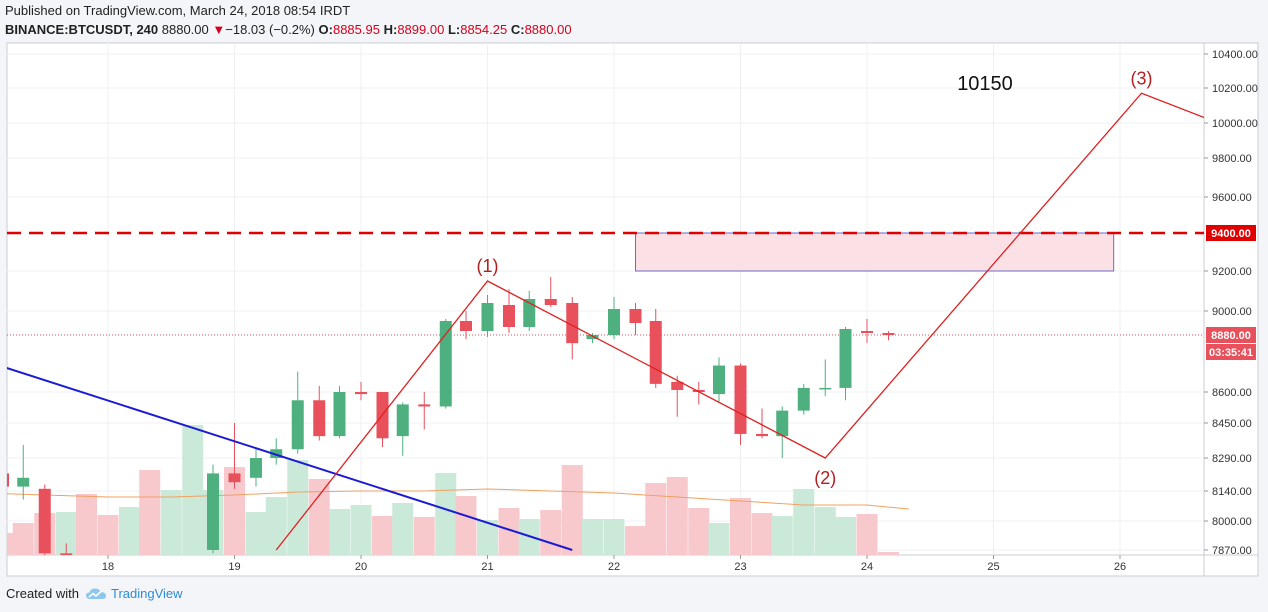 The width and height of the screenshot is (1268, 612). What do you see at coordinates (1235, 124) in the screenshot?
I see `y-tick-label: 10000.00` at bounding box center [1235, 124].